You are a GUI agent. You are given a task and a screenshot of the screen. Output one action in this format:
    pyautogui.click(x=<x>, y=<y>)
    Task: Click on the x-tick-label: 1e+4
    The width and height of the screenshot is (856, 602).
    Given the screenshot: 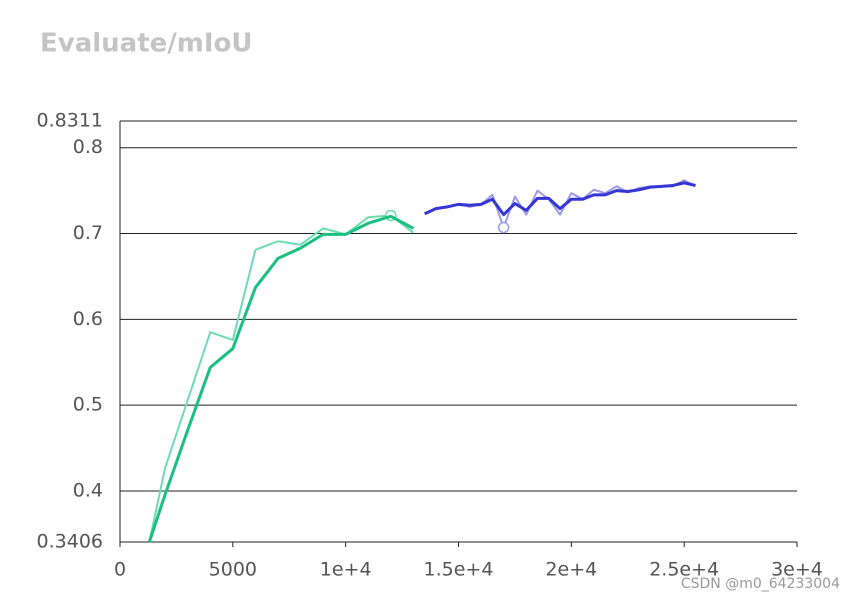 What is the action you would take?
    pyautogui.click(x=346, y=570)
    